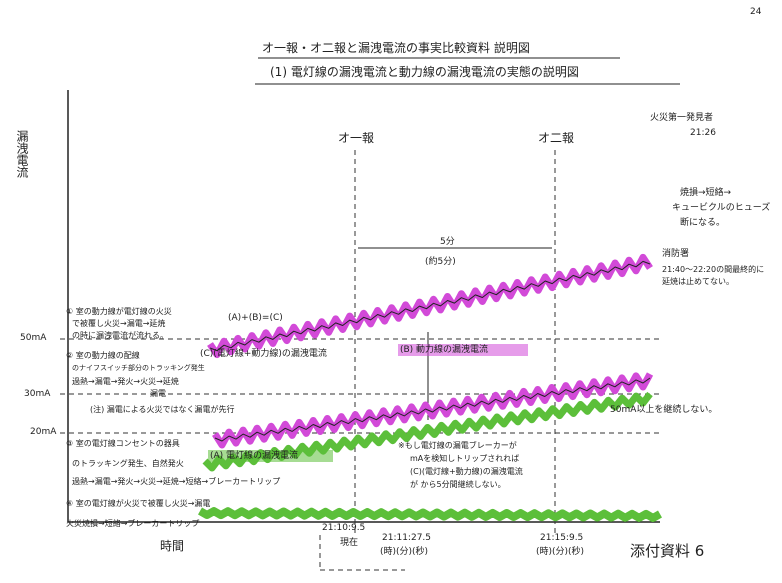 This screenshot has height=583, width=782. What do you see at coordinates (466, 471) in the screenshot?
I see `note: (C)(電灯線+動力線)の漏洩電流` at bounding box center [466, 471].